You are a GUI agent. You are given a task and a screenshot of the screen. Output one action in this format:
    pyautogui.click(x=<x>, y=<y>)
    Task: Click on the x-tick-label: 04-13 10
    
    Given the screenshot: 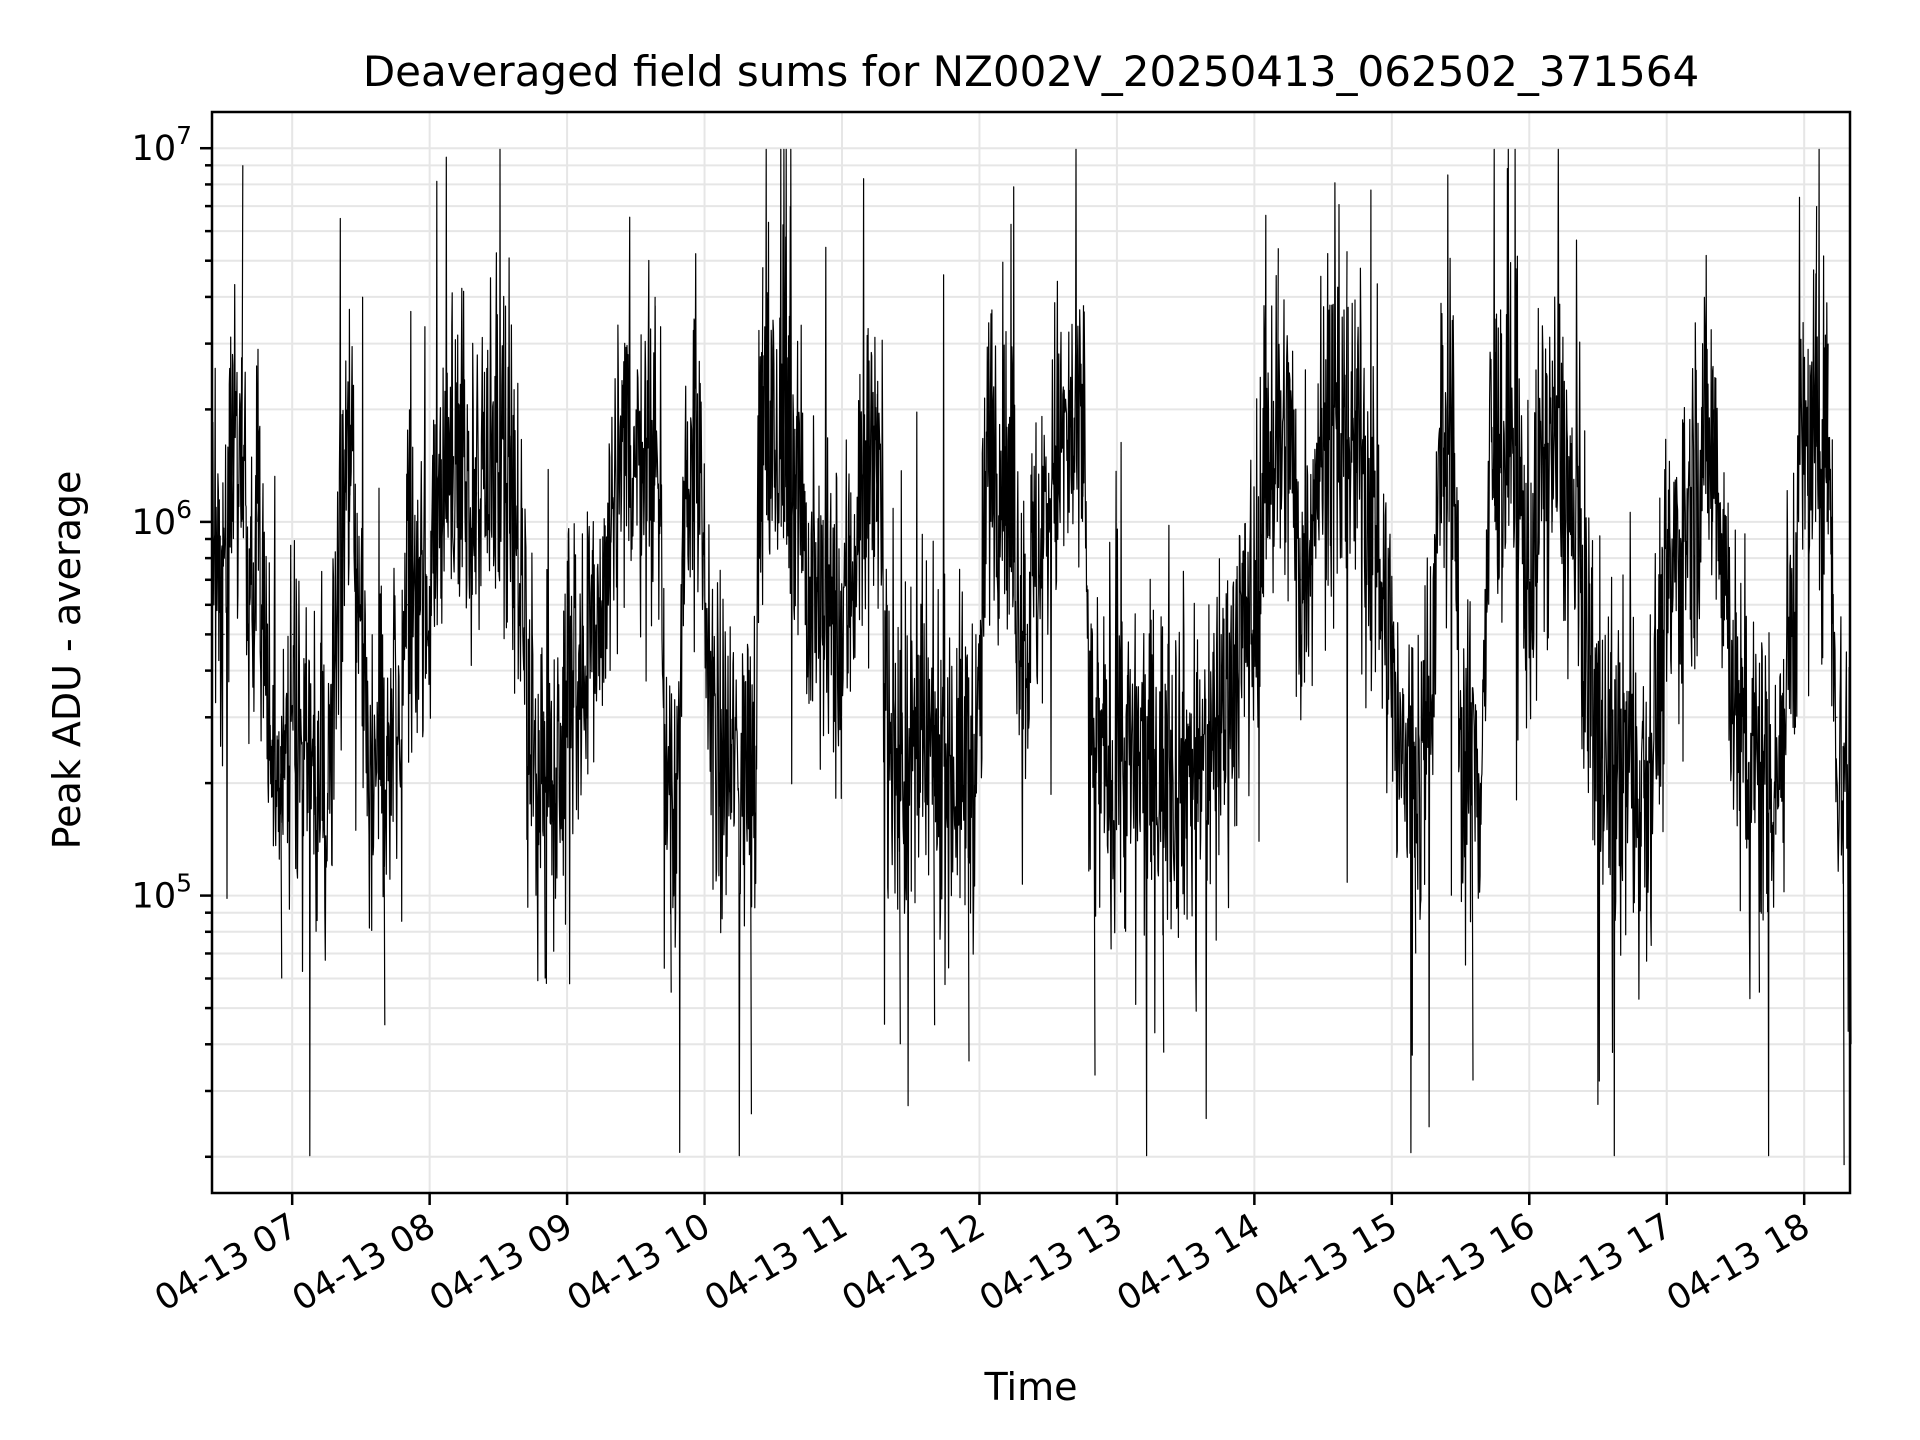 What is the action you would take?
    pyautogui.click(x=639, y=1262)
    